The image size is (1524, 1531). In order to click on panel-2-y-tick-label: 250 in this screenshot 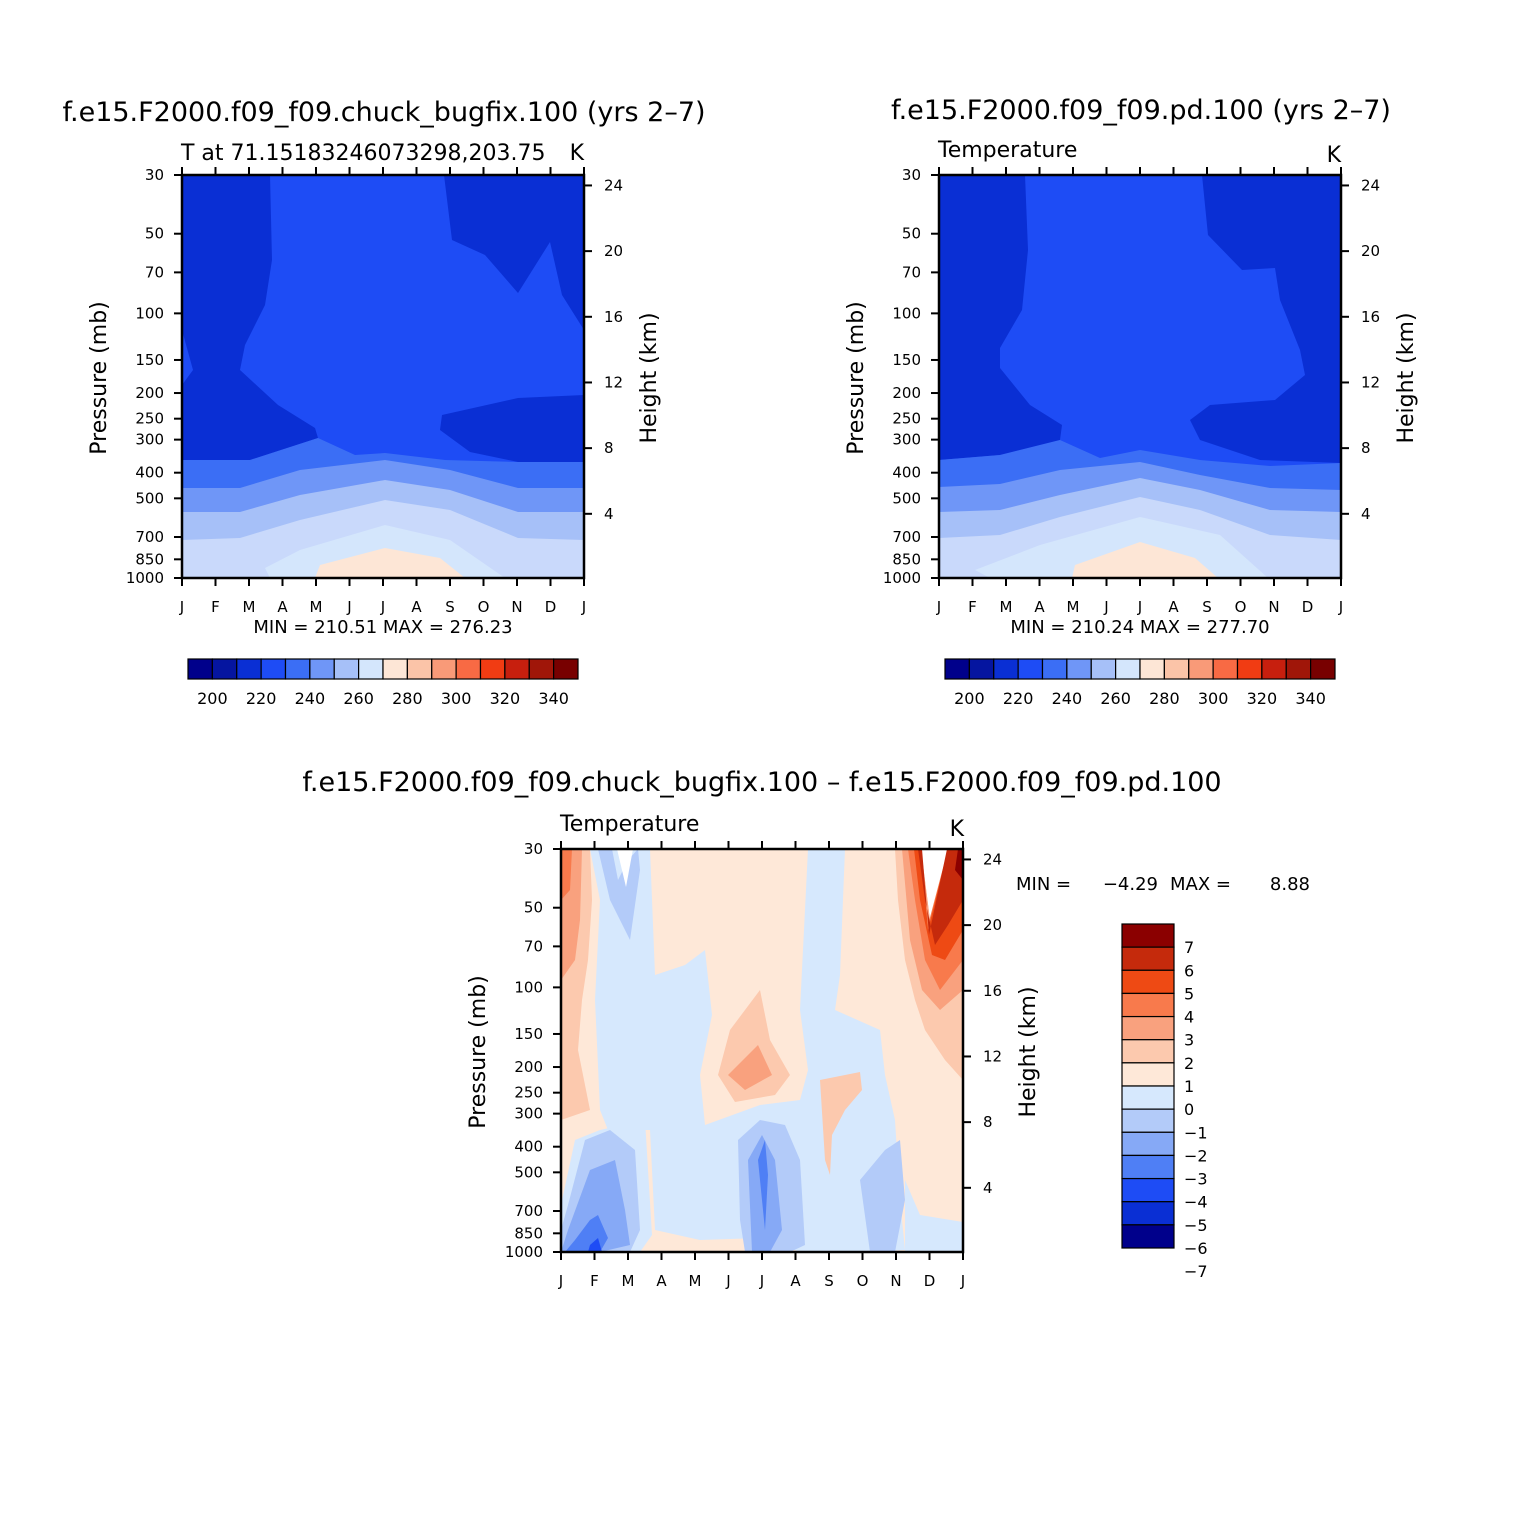, I will do `click(906, 419)`.